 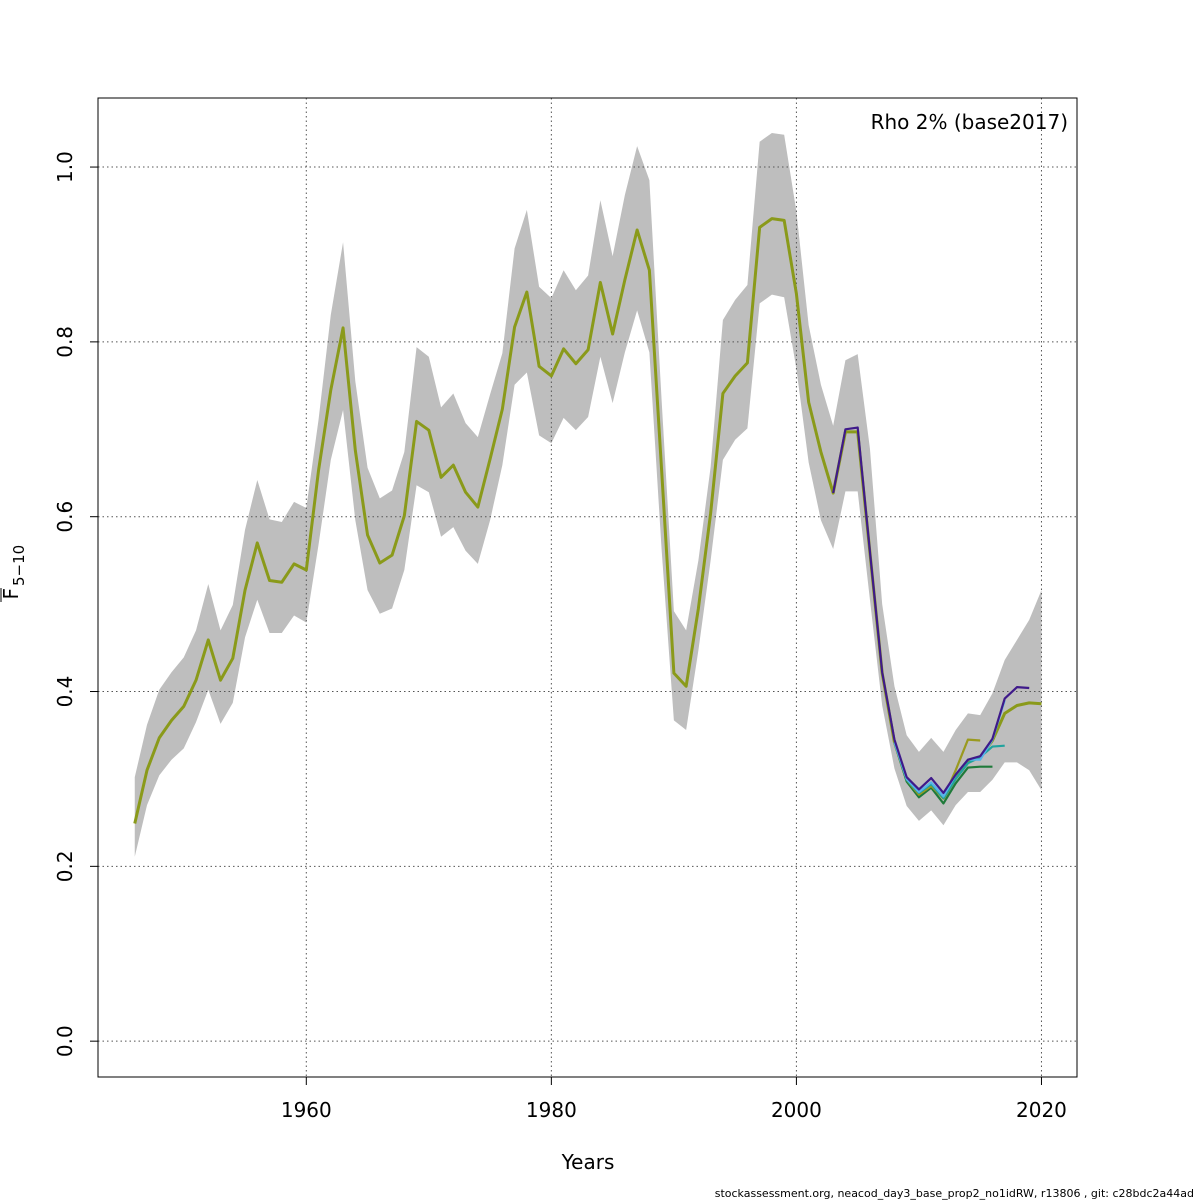 I want to click on x-tick-label: 1960, so click(x=306, y=1110).